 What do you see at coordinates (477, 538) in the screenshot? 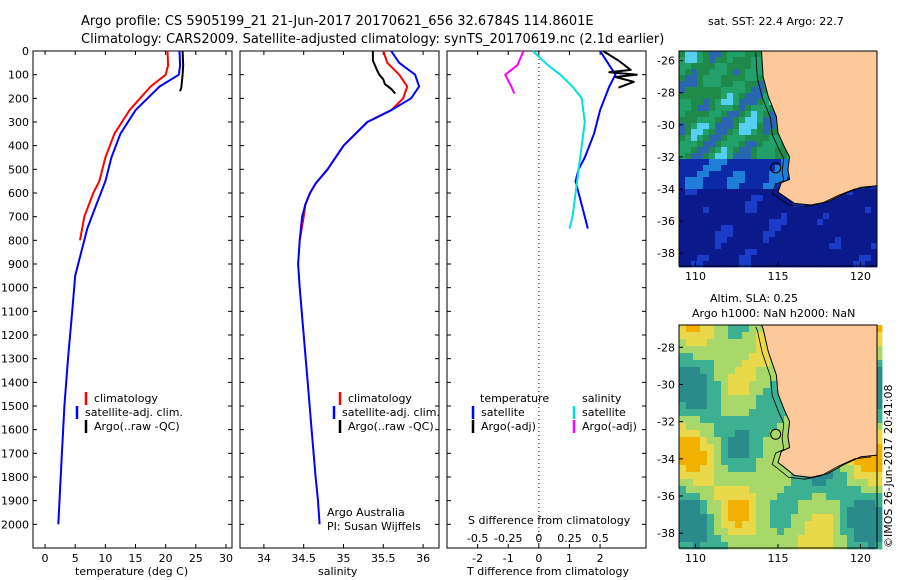
I see `s-tick-label: -0.5` at bounding box center [477, 538].